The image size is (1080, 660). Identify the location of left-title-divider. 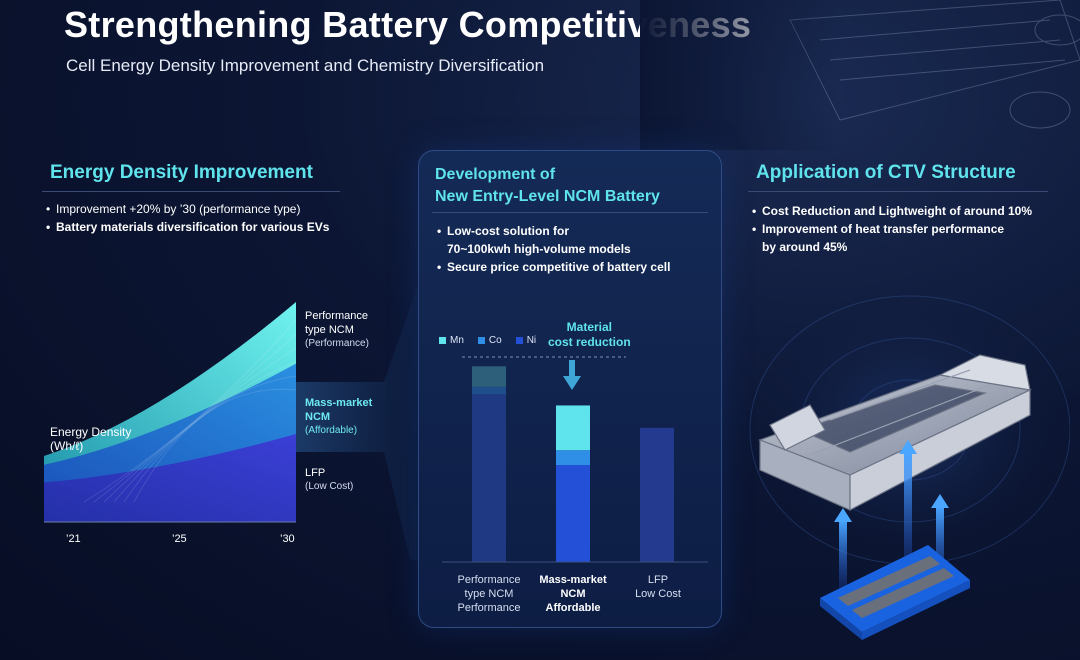
(191, 191).